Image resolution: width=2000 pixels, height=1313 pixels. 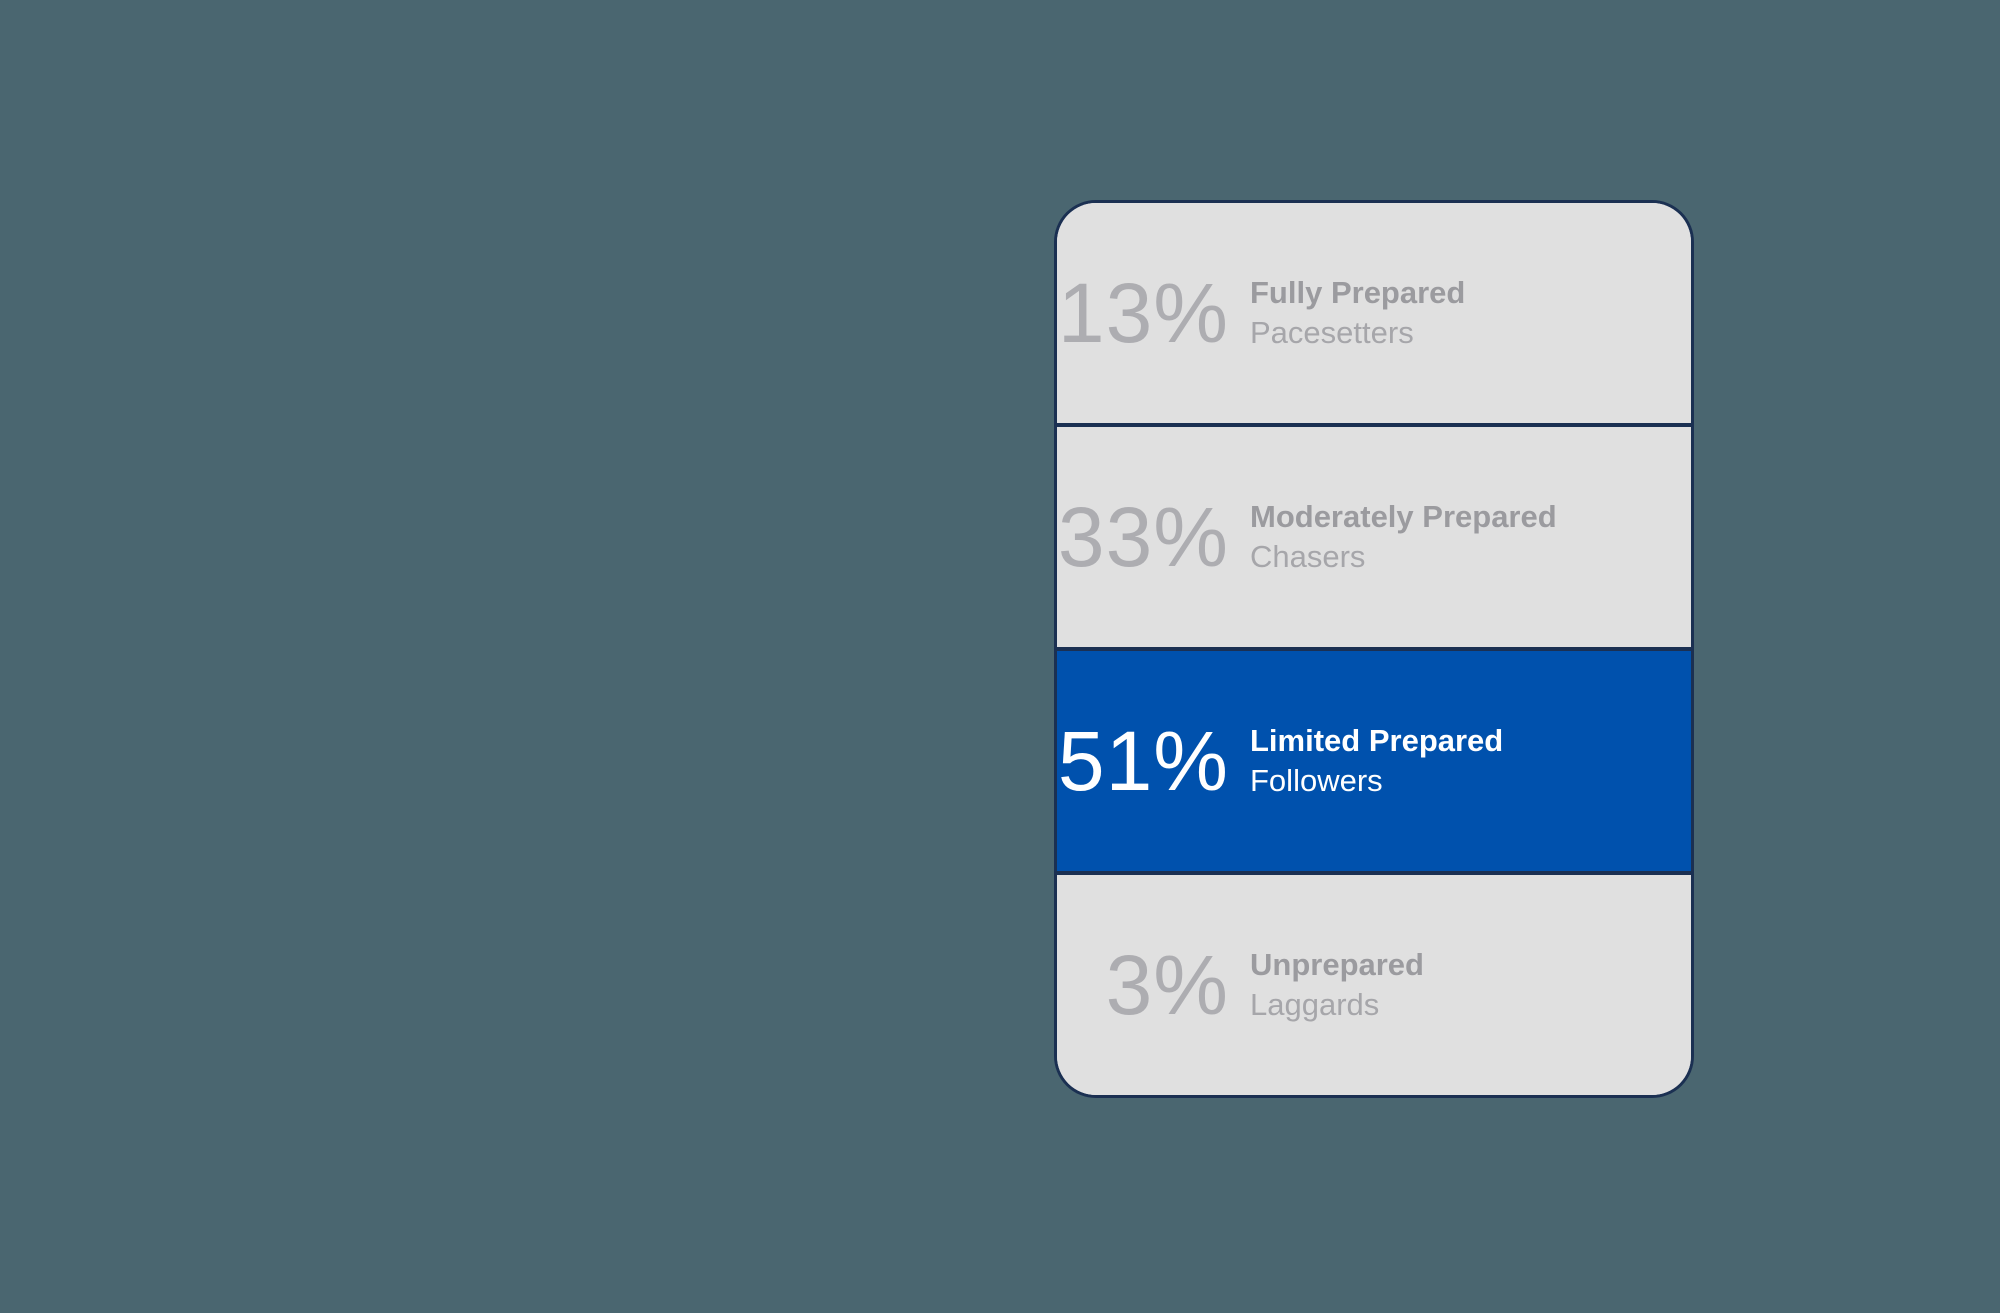 What do you see at coordinates (1316, 780) in the screenshot?
I see `segment-sublabel: Followers` at bounding box center [1316, 780].